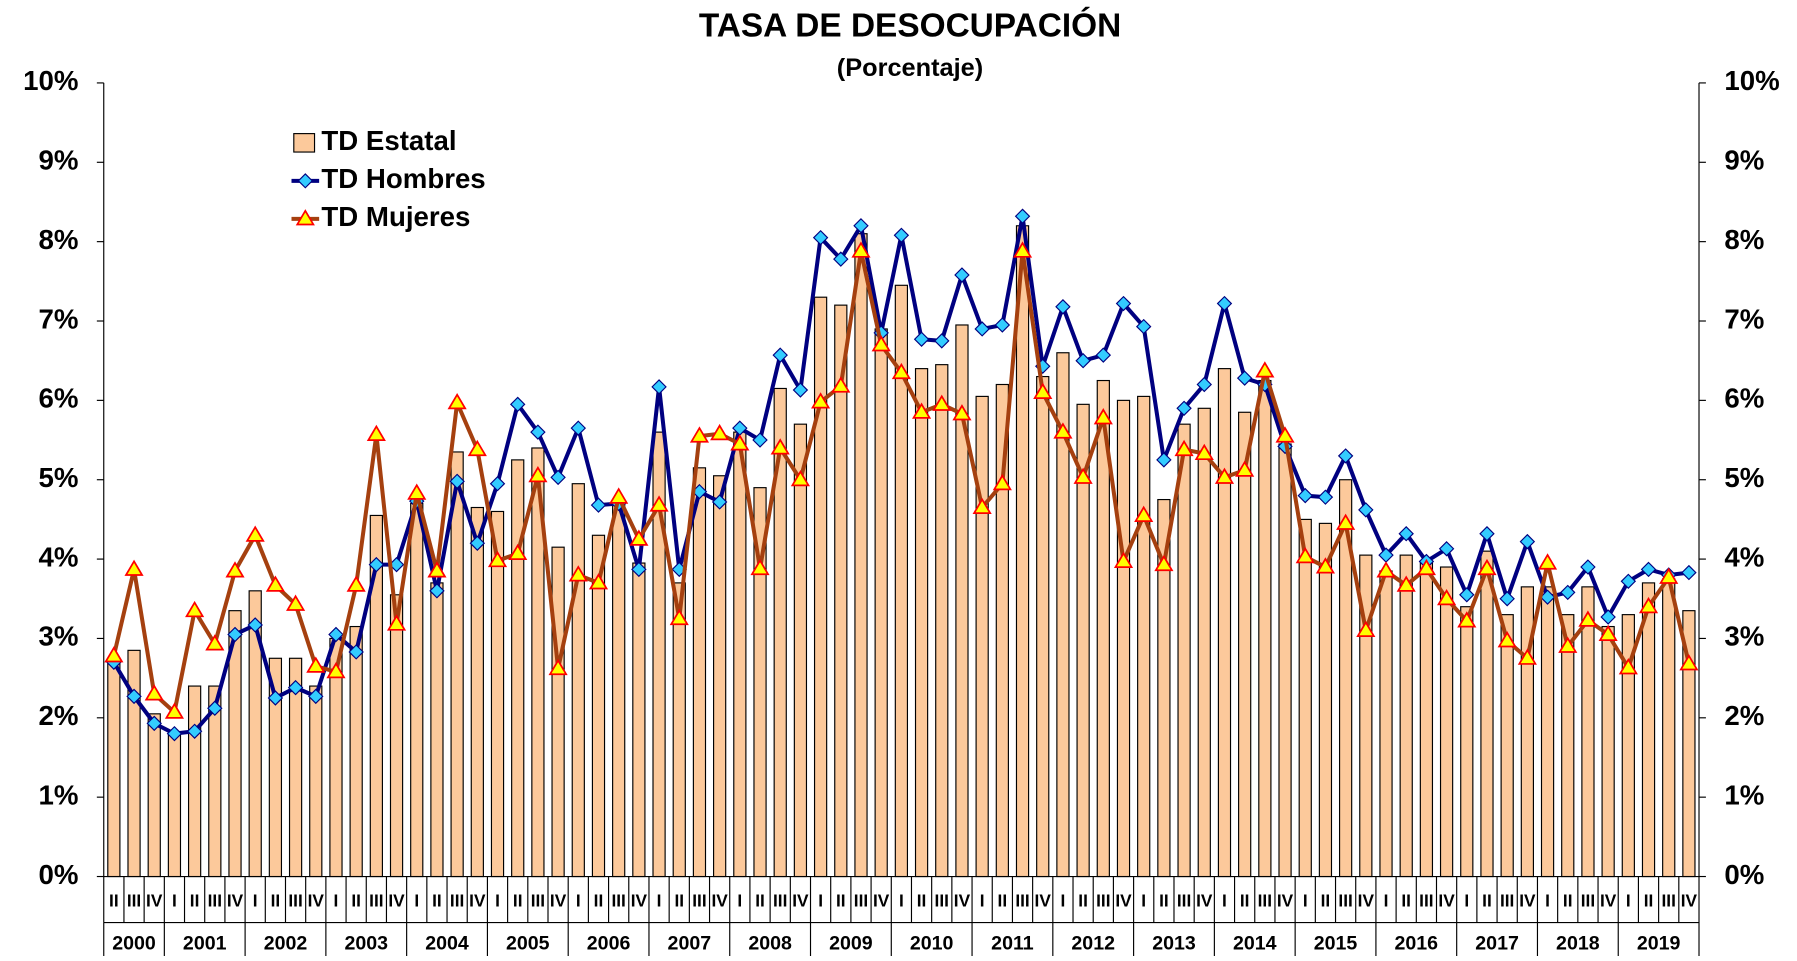 This screenshot has height=961, width=1797. I want to click on year-label: 2007, so click(690, 944).